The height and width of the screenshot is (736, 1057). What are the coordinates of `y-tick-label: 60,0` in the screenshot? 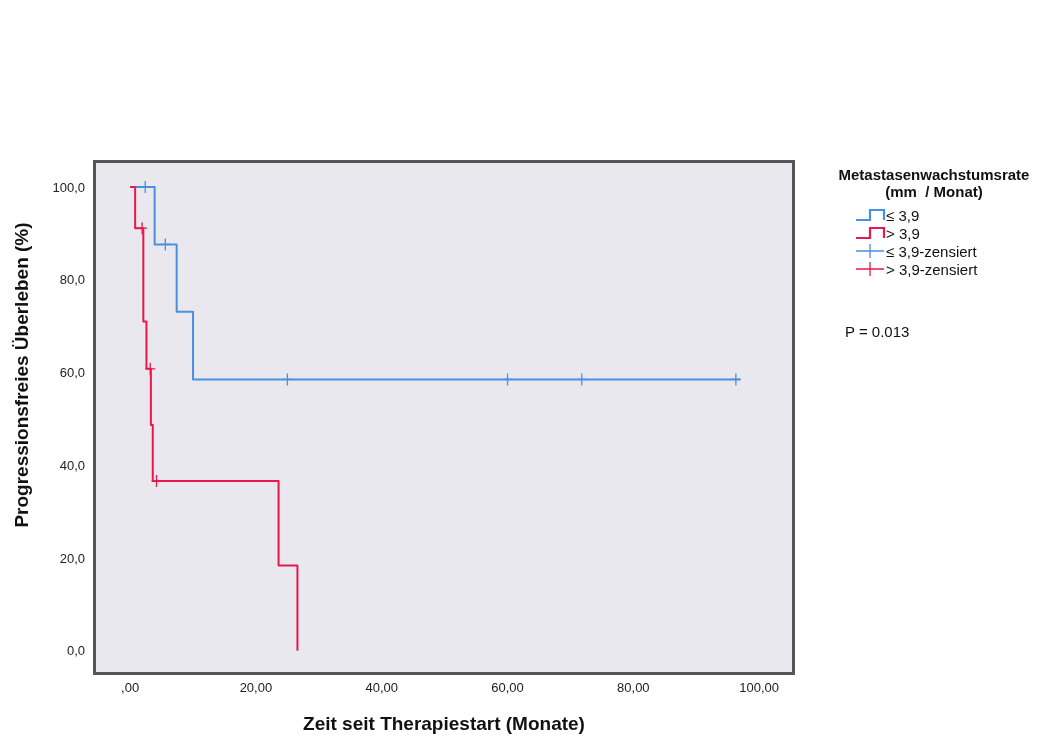 It's located at (72, 373).